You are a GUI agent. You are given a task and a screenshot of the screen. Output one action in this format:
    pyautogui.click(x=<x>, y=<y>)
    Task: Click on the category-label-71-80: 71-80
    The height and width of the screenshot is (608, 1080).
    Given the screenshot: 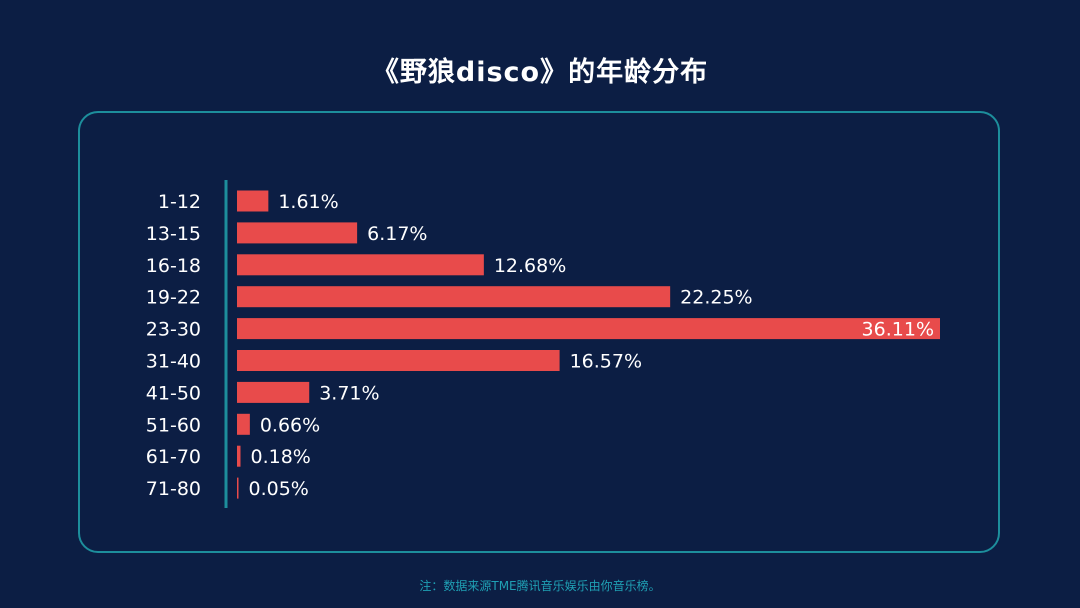 What is the action you would take?
    pyautogui.click(x=173, y=489)
    